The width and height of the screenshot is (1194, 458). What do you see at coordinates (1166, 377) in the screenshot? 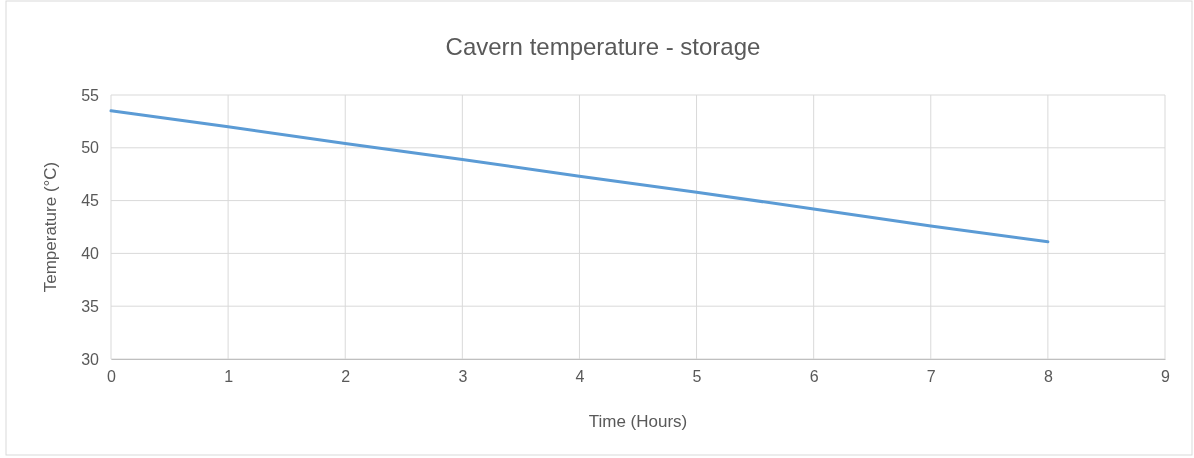
I see `x-tick-label: 9` at bounding box center [1166, 377].